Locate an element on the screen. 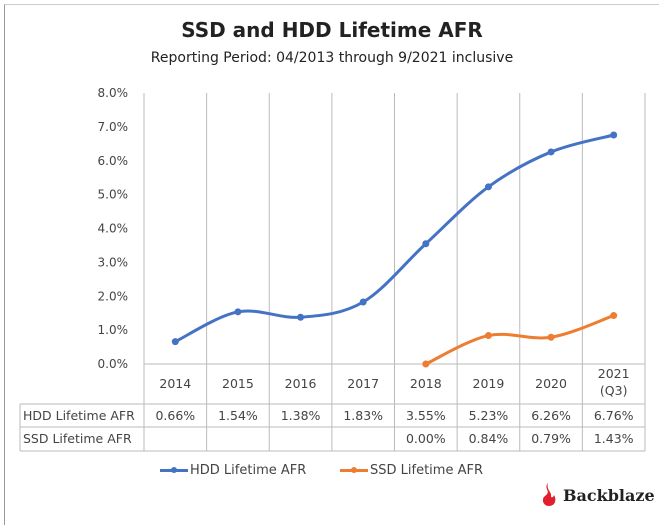 The height and width of the screenshot is (526, 664). y-tick-label: 1.0% is located at coordinates (113, 330).